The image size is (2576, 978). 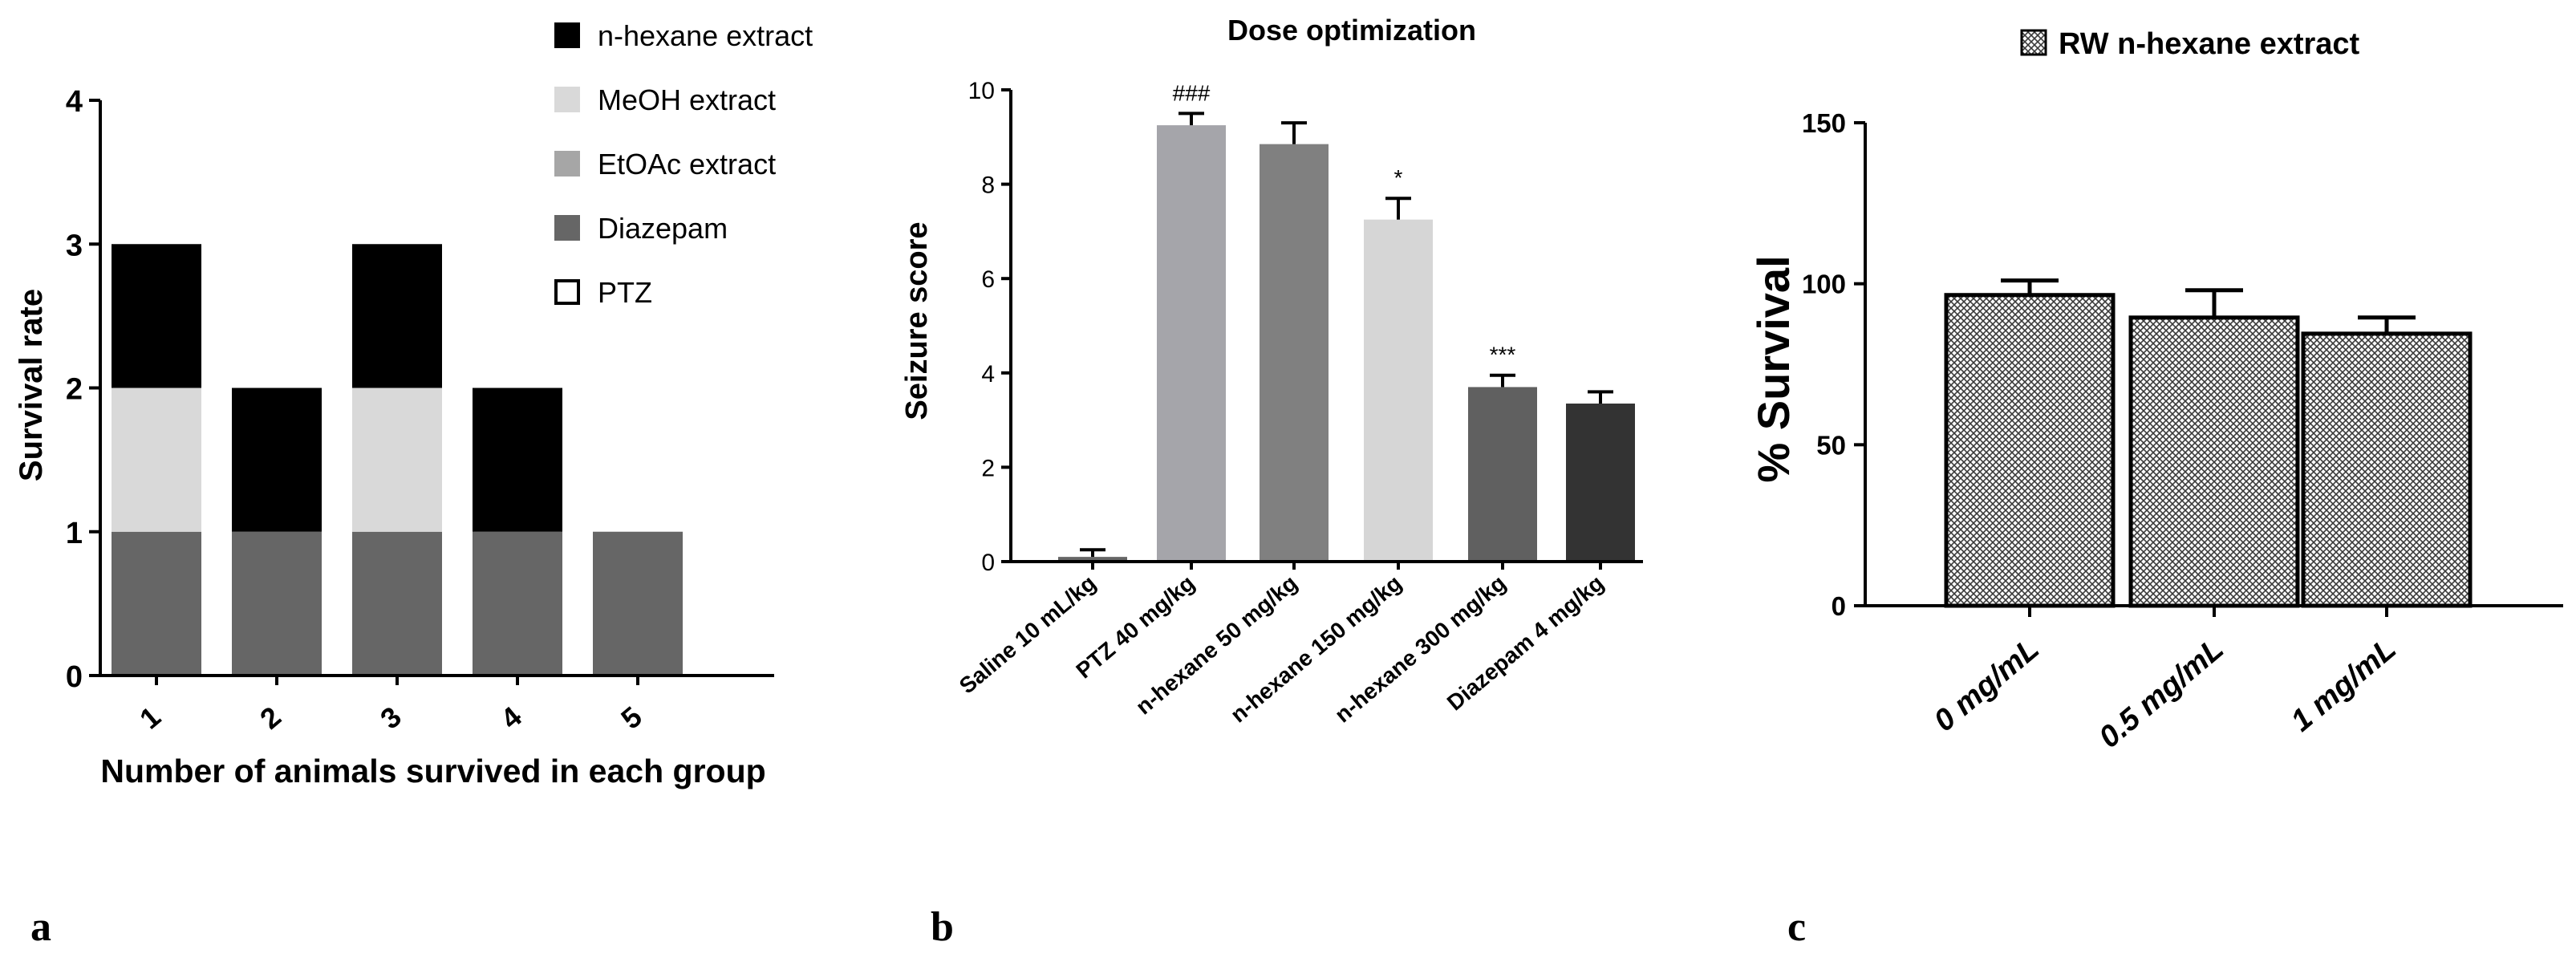 I want to click on panel-a-ylabel: Survival rate, so click(x=31, y=385).